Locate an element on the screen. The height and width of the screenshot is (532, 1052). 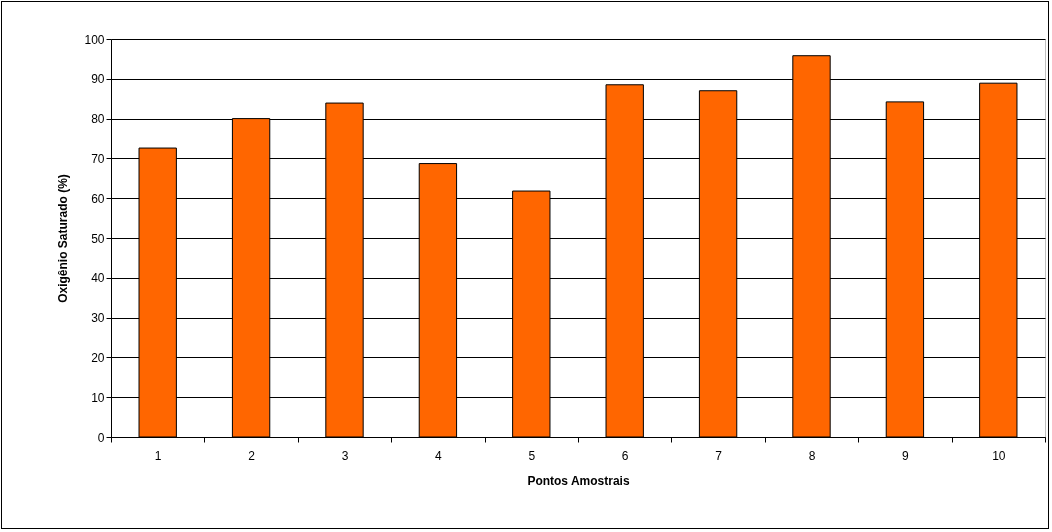
y-tick-label: 20 is located at coordinates (98, 357).